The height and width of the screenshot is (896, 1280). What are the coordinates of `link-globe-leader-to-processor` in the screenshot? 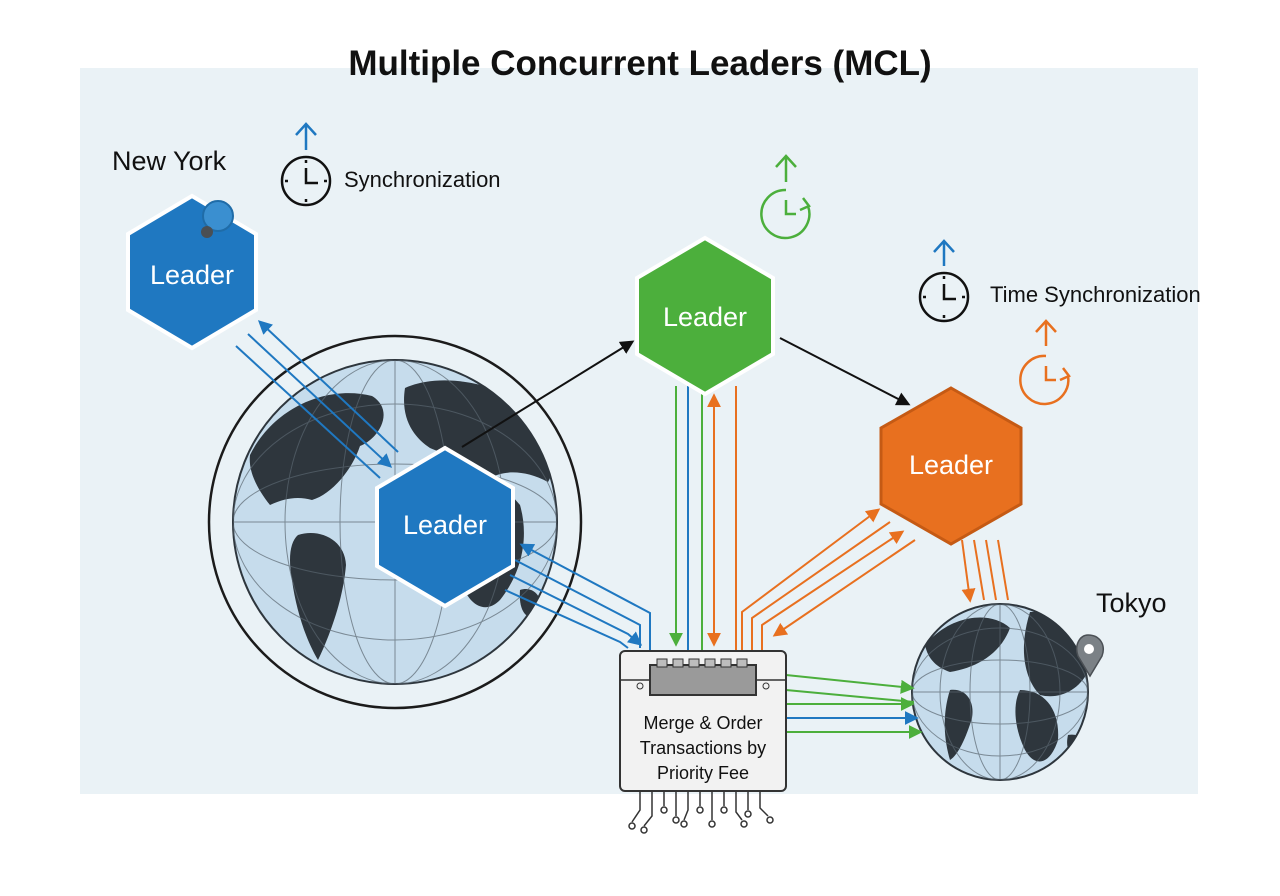 It's located at (577, 596).